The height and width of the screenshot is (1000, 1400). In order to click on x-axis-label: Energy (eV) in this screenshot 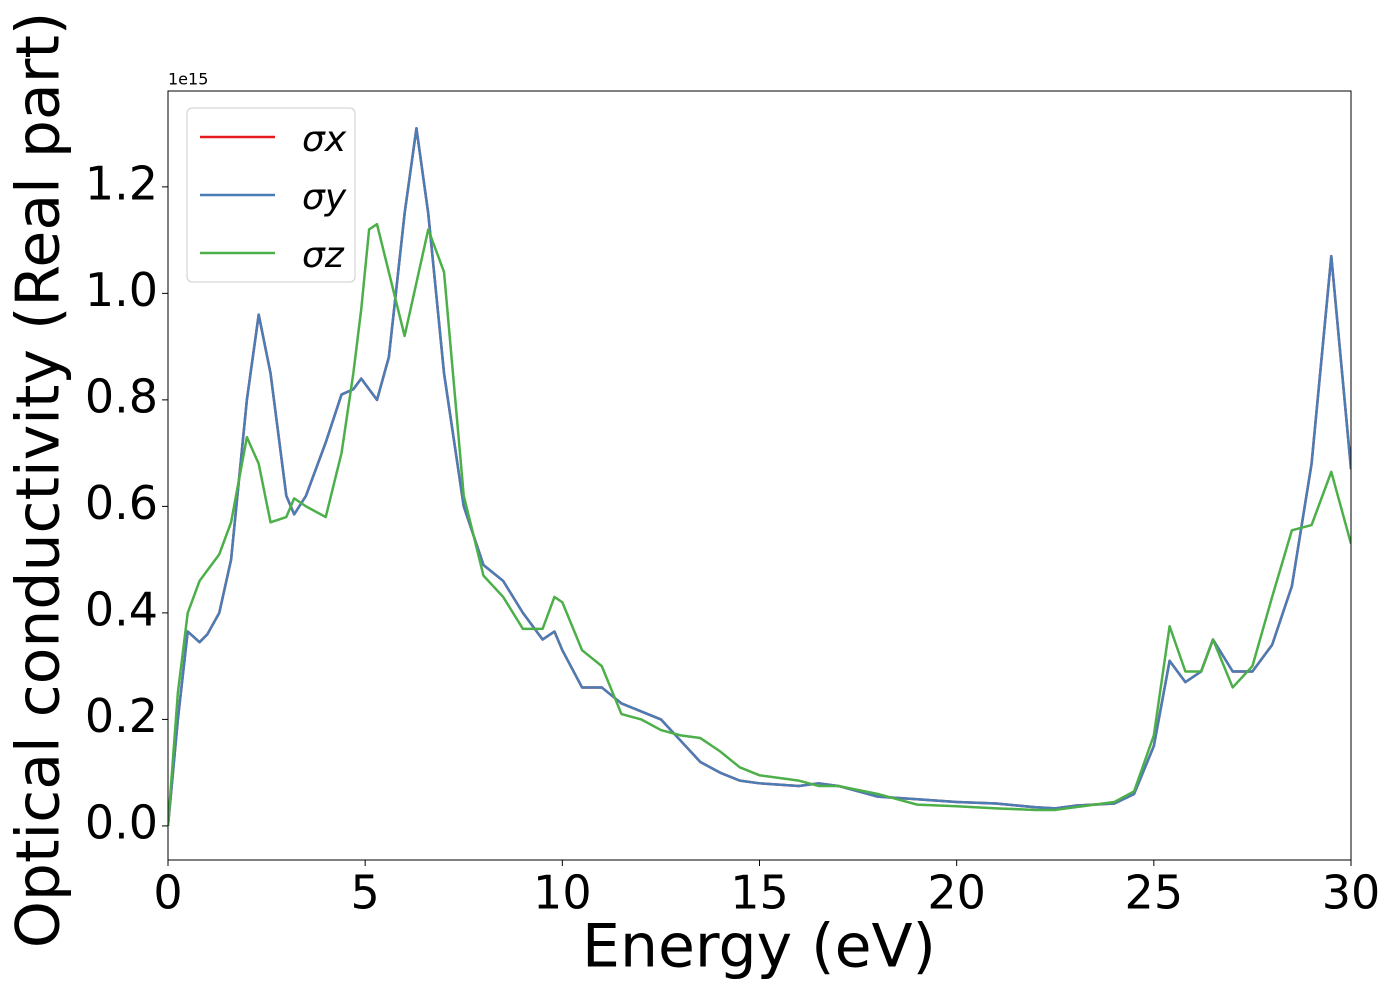, I will do `click(759, 947)`.